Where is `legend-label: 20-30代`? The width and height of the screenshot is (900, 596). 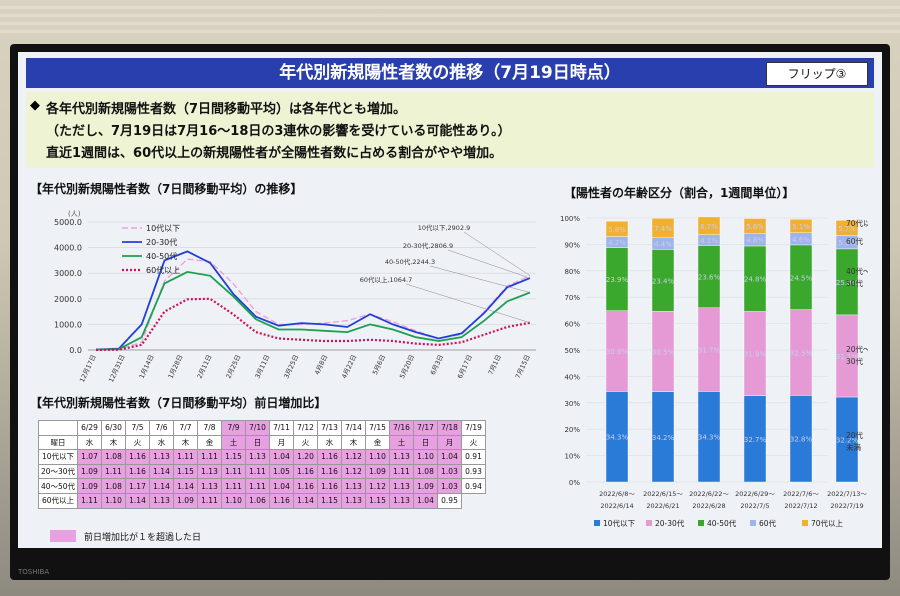
legend-label: 20-30代 is located at coordinates (161, 242).